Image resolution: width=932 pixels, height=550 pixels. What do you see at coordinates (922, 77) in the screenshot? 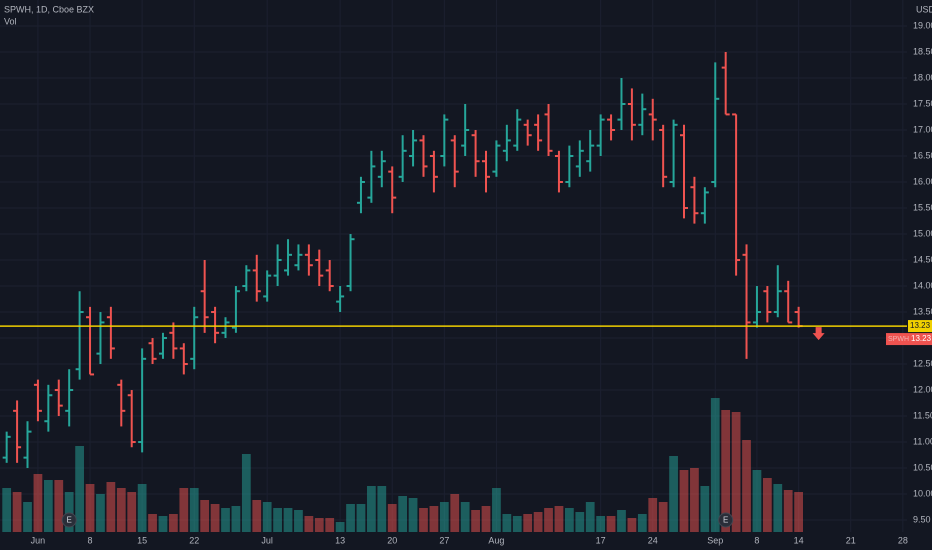
I see `y-tick-label: 18.00` at bounding box center [922, 77].